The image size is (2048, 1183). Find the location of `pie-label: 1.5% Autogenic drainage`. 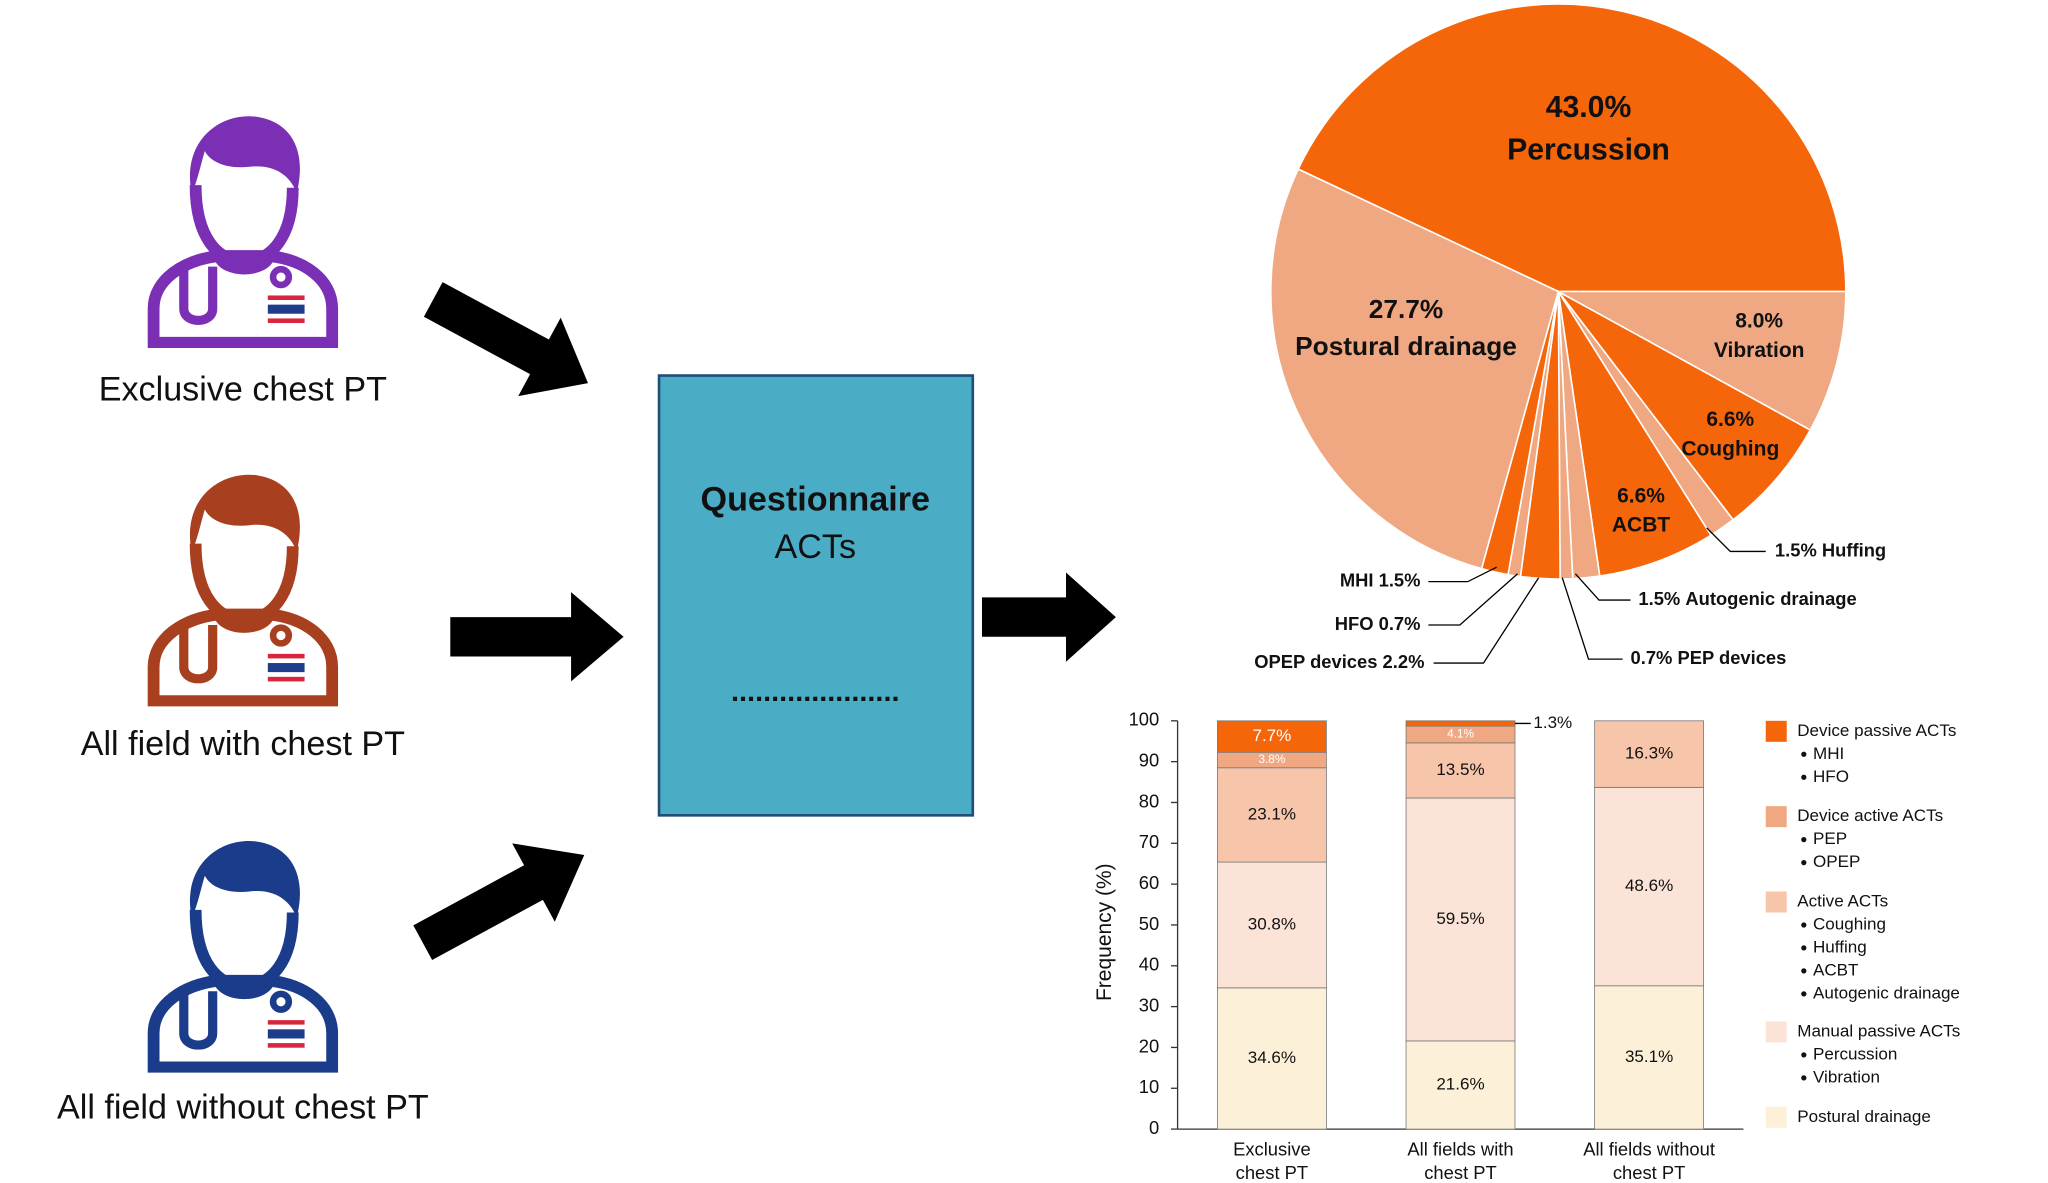

pie-label: 1.5% Autogenic drainage is located at coordinates (1747, 598).